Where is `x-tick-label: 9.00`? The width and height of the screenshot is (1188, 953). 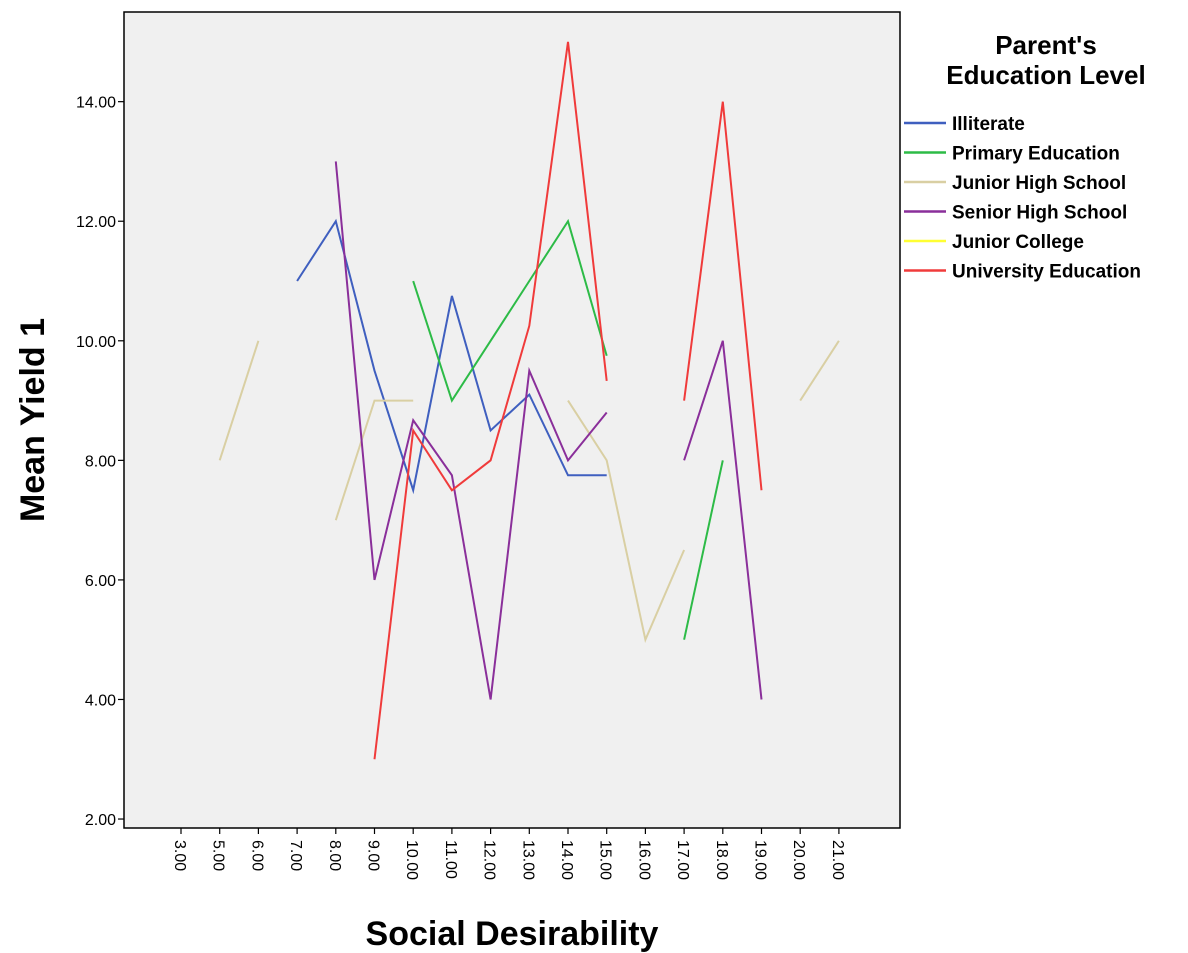
x-tick-label: 9.00 is located at coordinates (373, 855).